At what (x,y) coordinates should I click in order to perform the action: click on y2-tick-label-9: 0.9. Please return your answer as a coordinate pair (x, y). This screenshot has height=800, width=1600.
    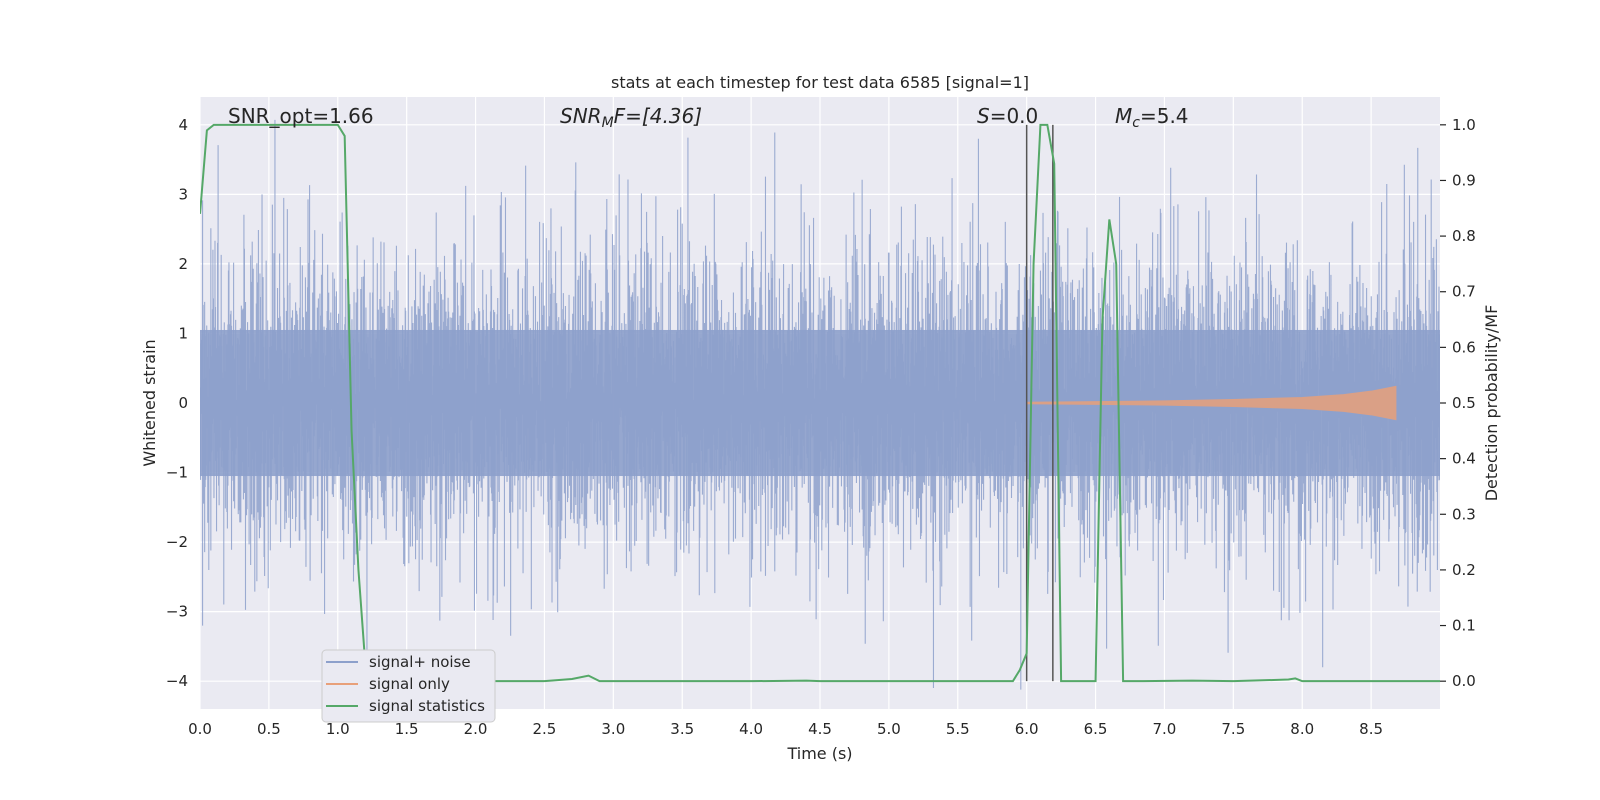
    Looking at the image, I should click on (1464, 180).